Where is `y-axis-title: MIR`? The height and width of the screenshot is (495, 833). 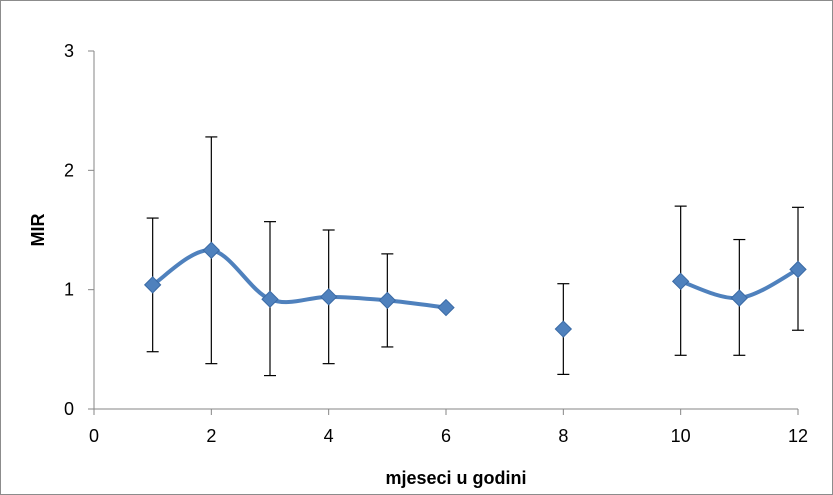 y-axis-title: MIR is located at coordinates (38, 230).